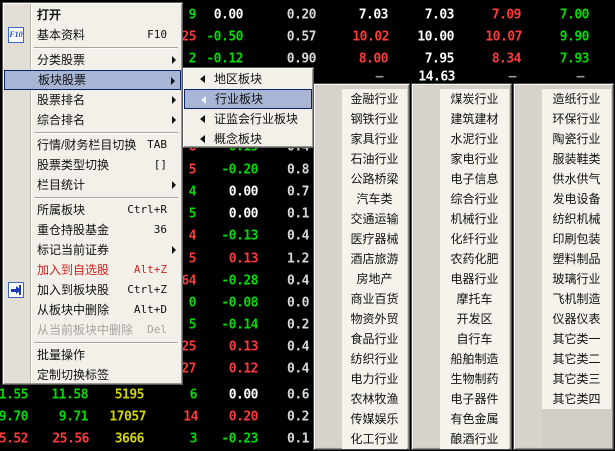 The image size is (615, 451). What do you see at coordinates (576, 259) in the screenshot?
I see `industry-item: 塑料制品` at bounding box center [576, 259].